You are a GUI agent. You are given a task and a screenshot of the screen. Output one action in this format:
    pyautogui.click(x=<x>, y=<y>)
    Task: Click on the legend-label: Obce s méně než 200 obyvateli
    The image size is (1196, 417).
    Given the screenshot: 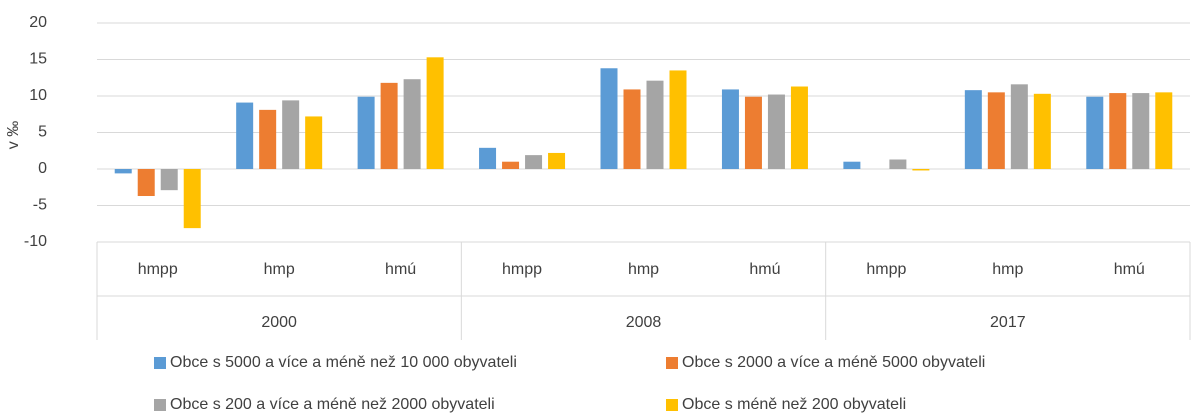 What is the action you would take?
    pyautogui.click(x=794, y=404)
    